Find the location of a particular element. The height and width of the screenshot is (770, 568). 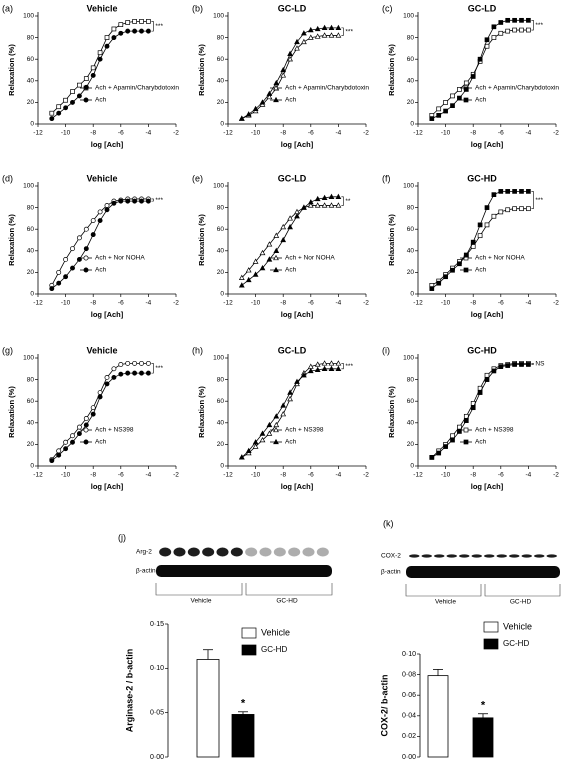

y-tick-label: 0·00 is located at coordinates (409, 757).